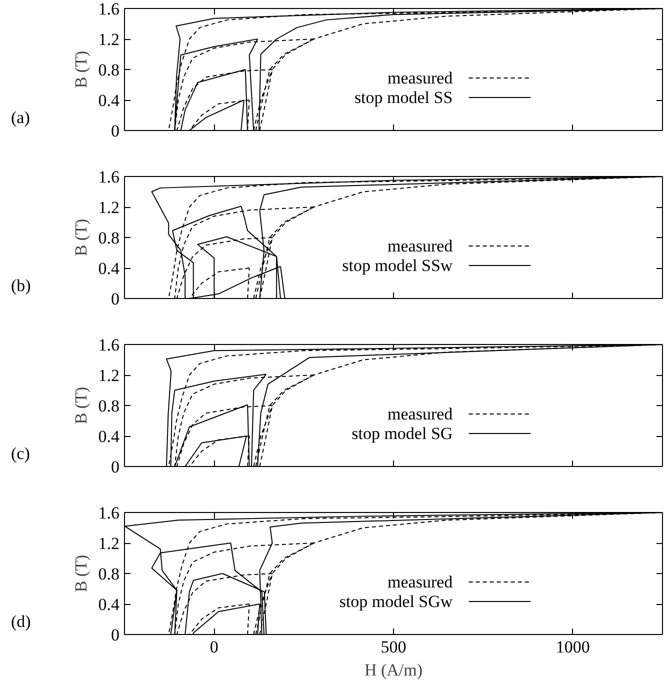 The image size is (664, 694). What do you see at coordinates (573, 647) in the screenshot?
I see `x-tick-label: 1000` at bounding box center [573, 647].